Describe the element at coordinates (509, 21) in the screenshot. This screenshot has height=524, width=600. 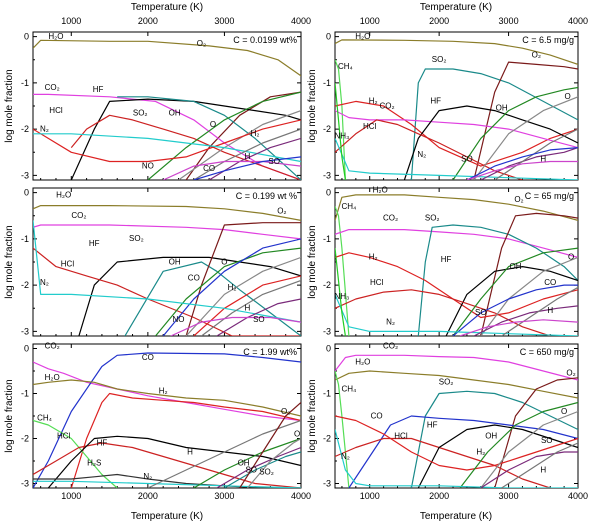
I see `x-tick-label-top: 3000` at that location.